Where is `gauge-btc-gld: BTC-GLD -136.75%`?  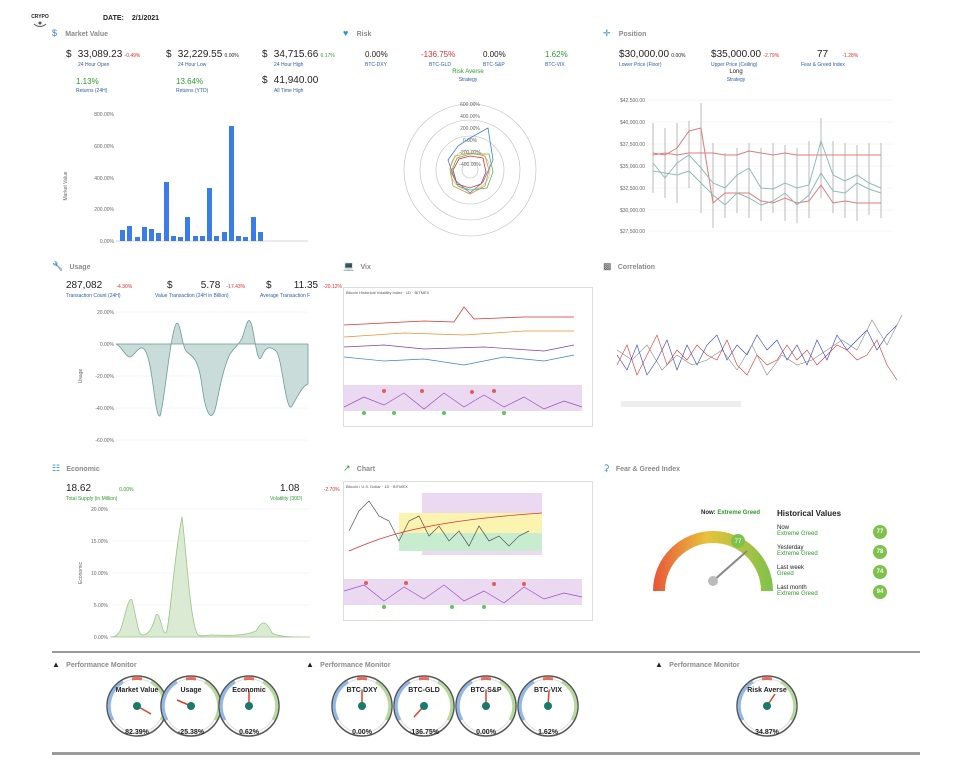
gauge-btc-gld: BTC-GLD -136.75% is located at coordinates (424, 706).